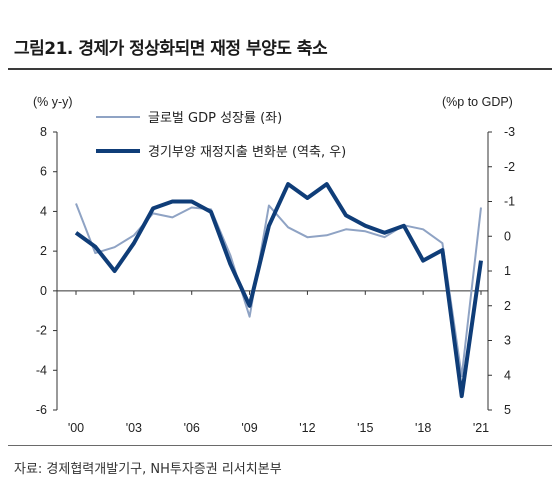  What do you see at coordinates (509, 132) in the screenshot?
I see `right-tick-label: -3` at bounding box center [509, 132].